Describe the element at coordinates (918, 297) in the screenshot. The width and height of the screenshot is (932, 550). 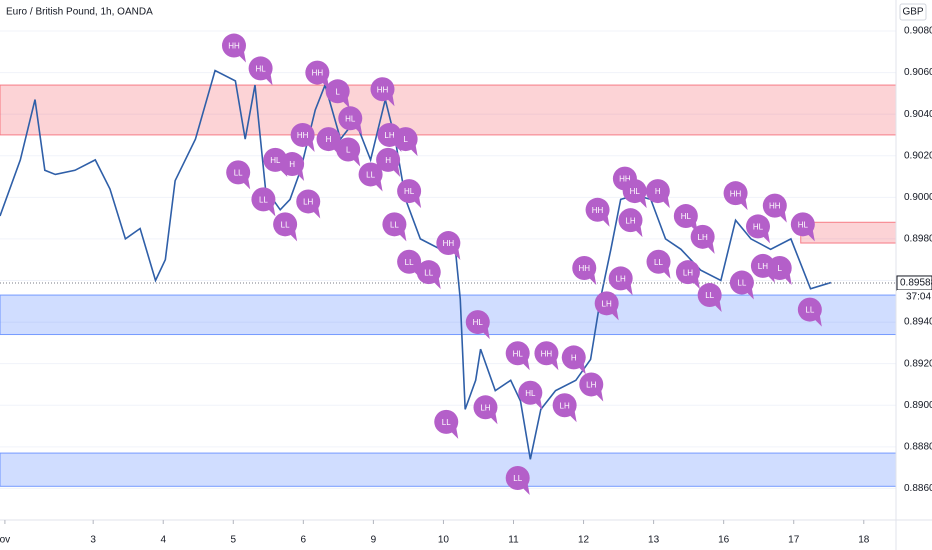
I see `countdown-label: 37:04` at that location.